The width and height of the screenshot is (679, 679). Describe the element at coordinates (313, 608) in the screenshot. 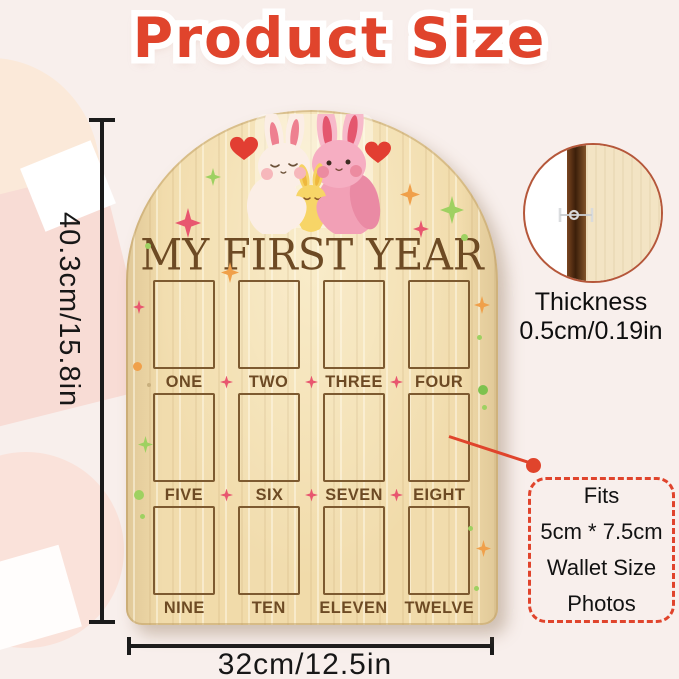

I see `labels-row: NINE TEN ELEVEN TWELVE` at that location.